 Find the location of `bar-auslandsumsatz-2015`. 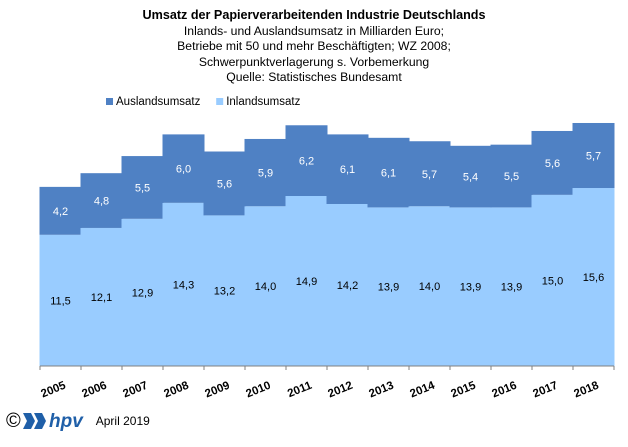

bar-auslandsumsatz-2015 is located at coordinates (470, 176).